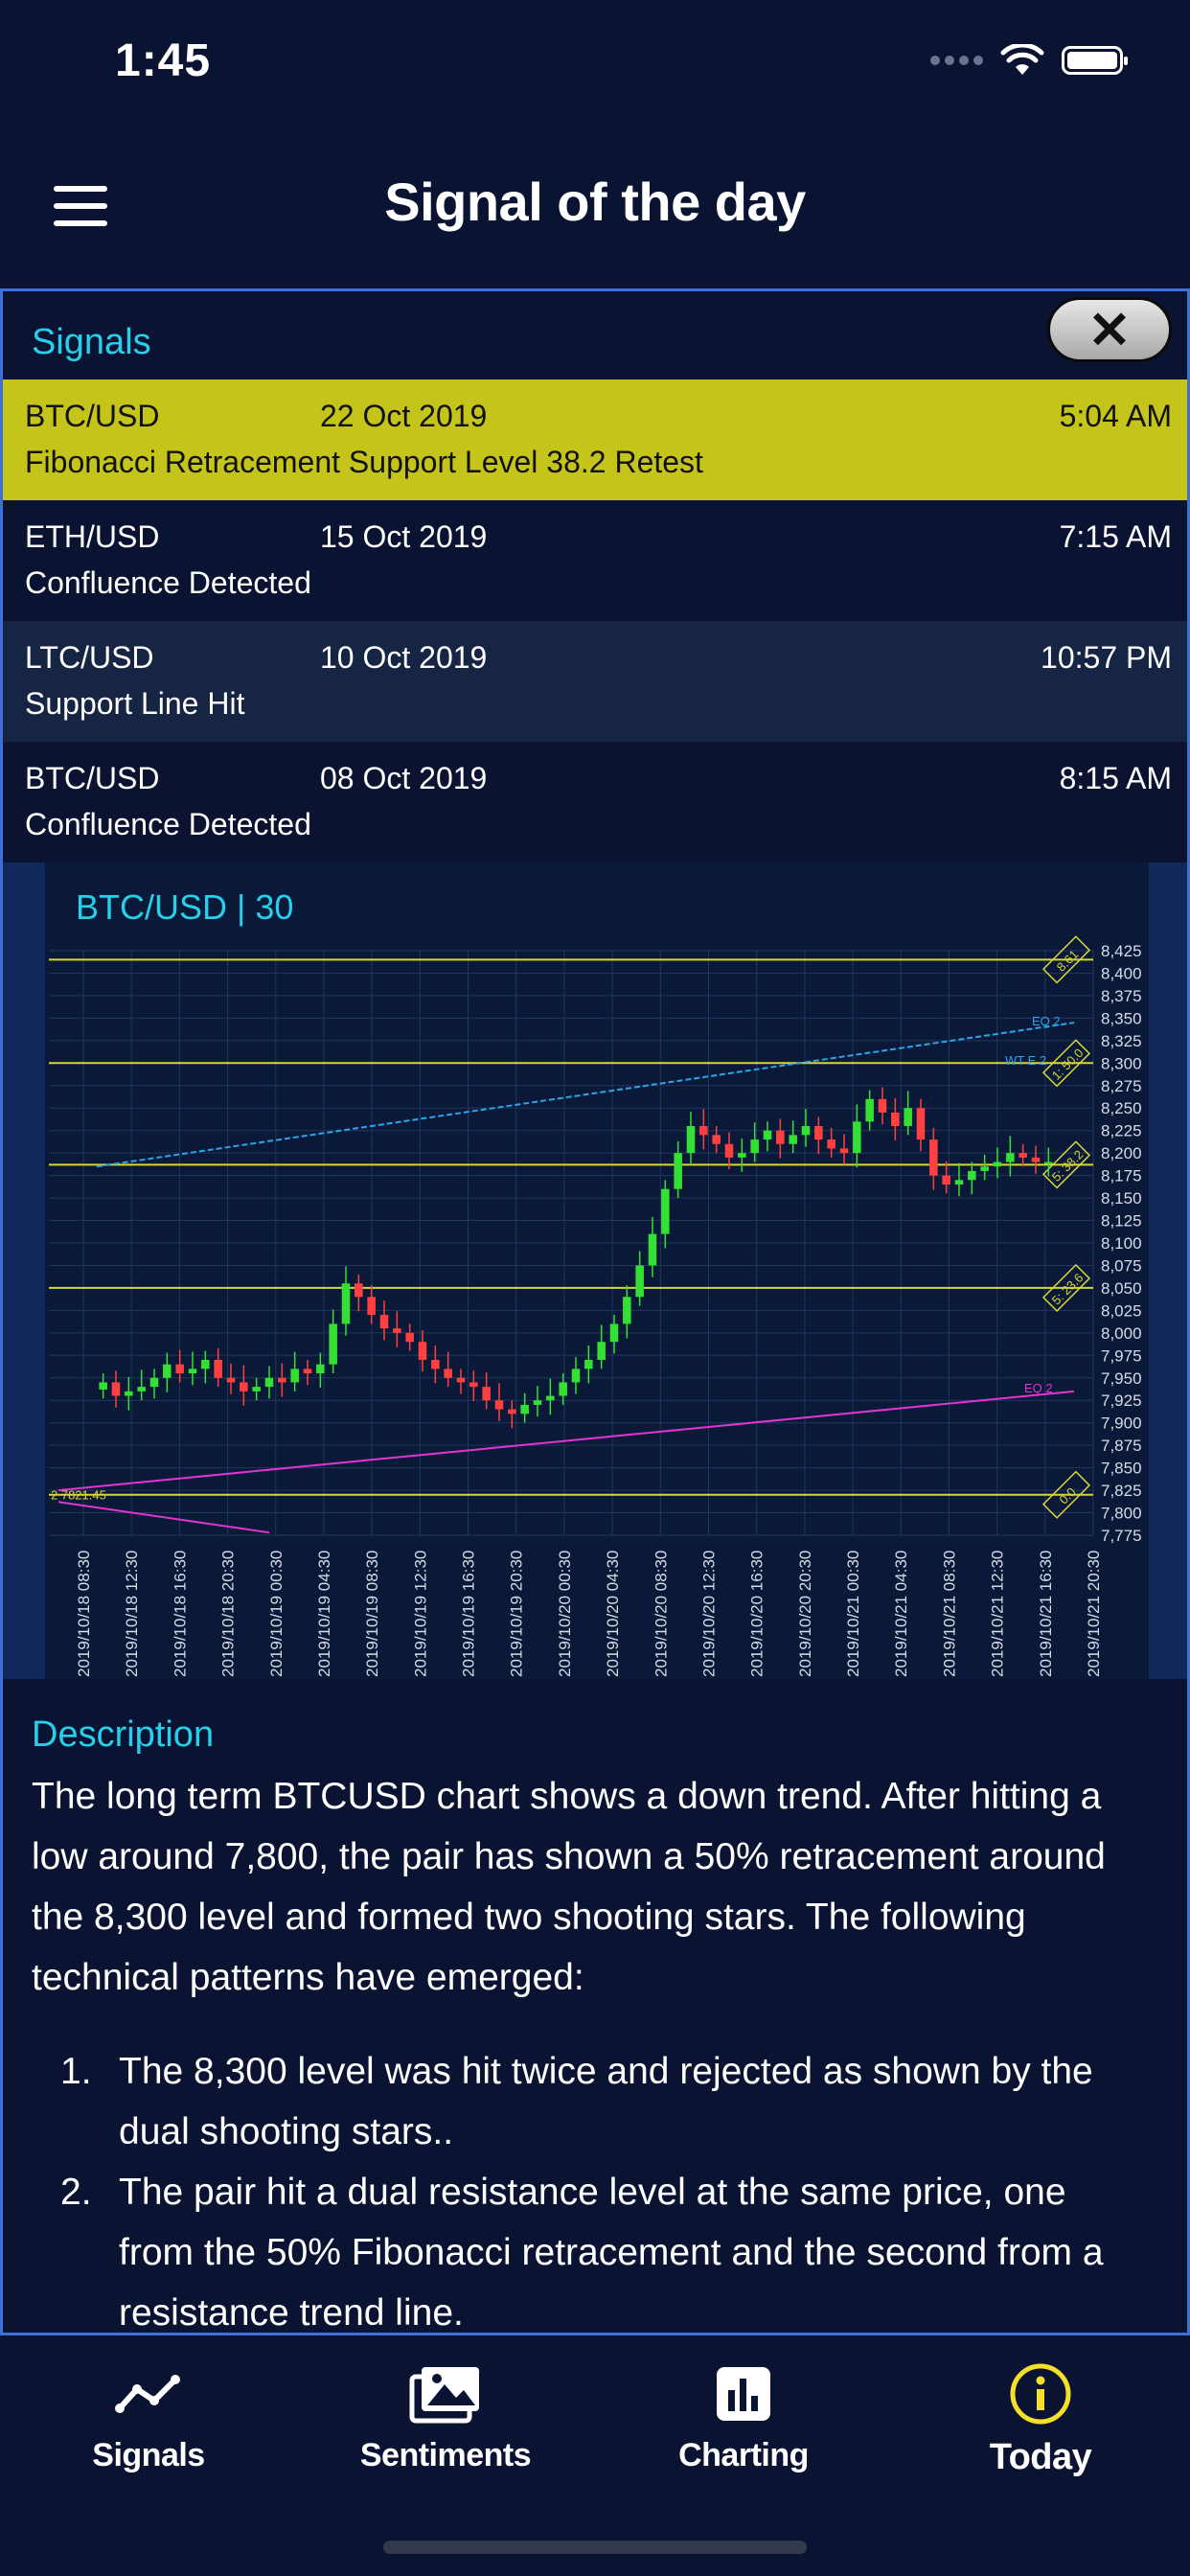 This screenshot has height=2576, width=1190. What do you see at coordinates (805, 1614) in the screenshot?
I see `x-tick-label: 2019/10/20 20:30` at bounding box center [805, 1614].